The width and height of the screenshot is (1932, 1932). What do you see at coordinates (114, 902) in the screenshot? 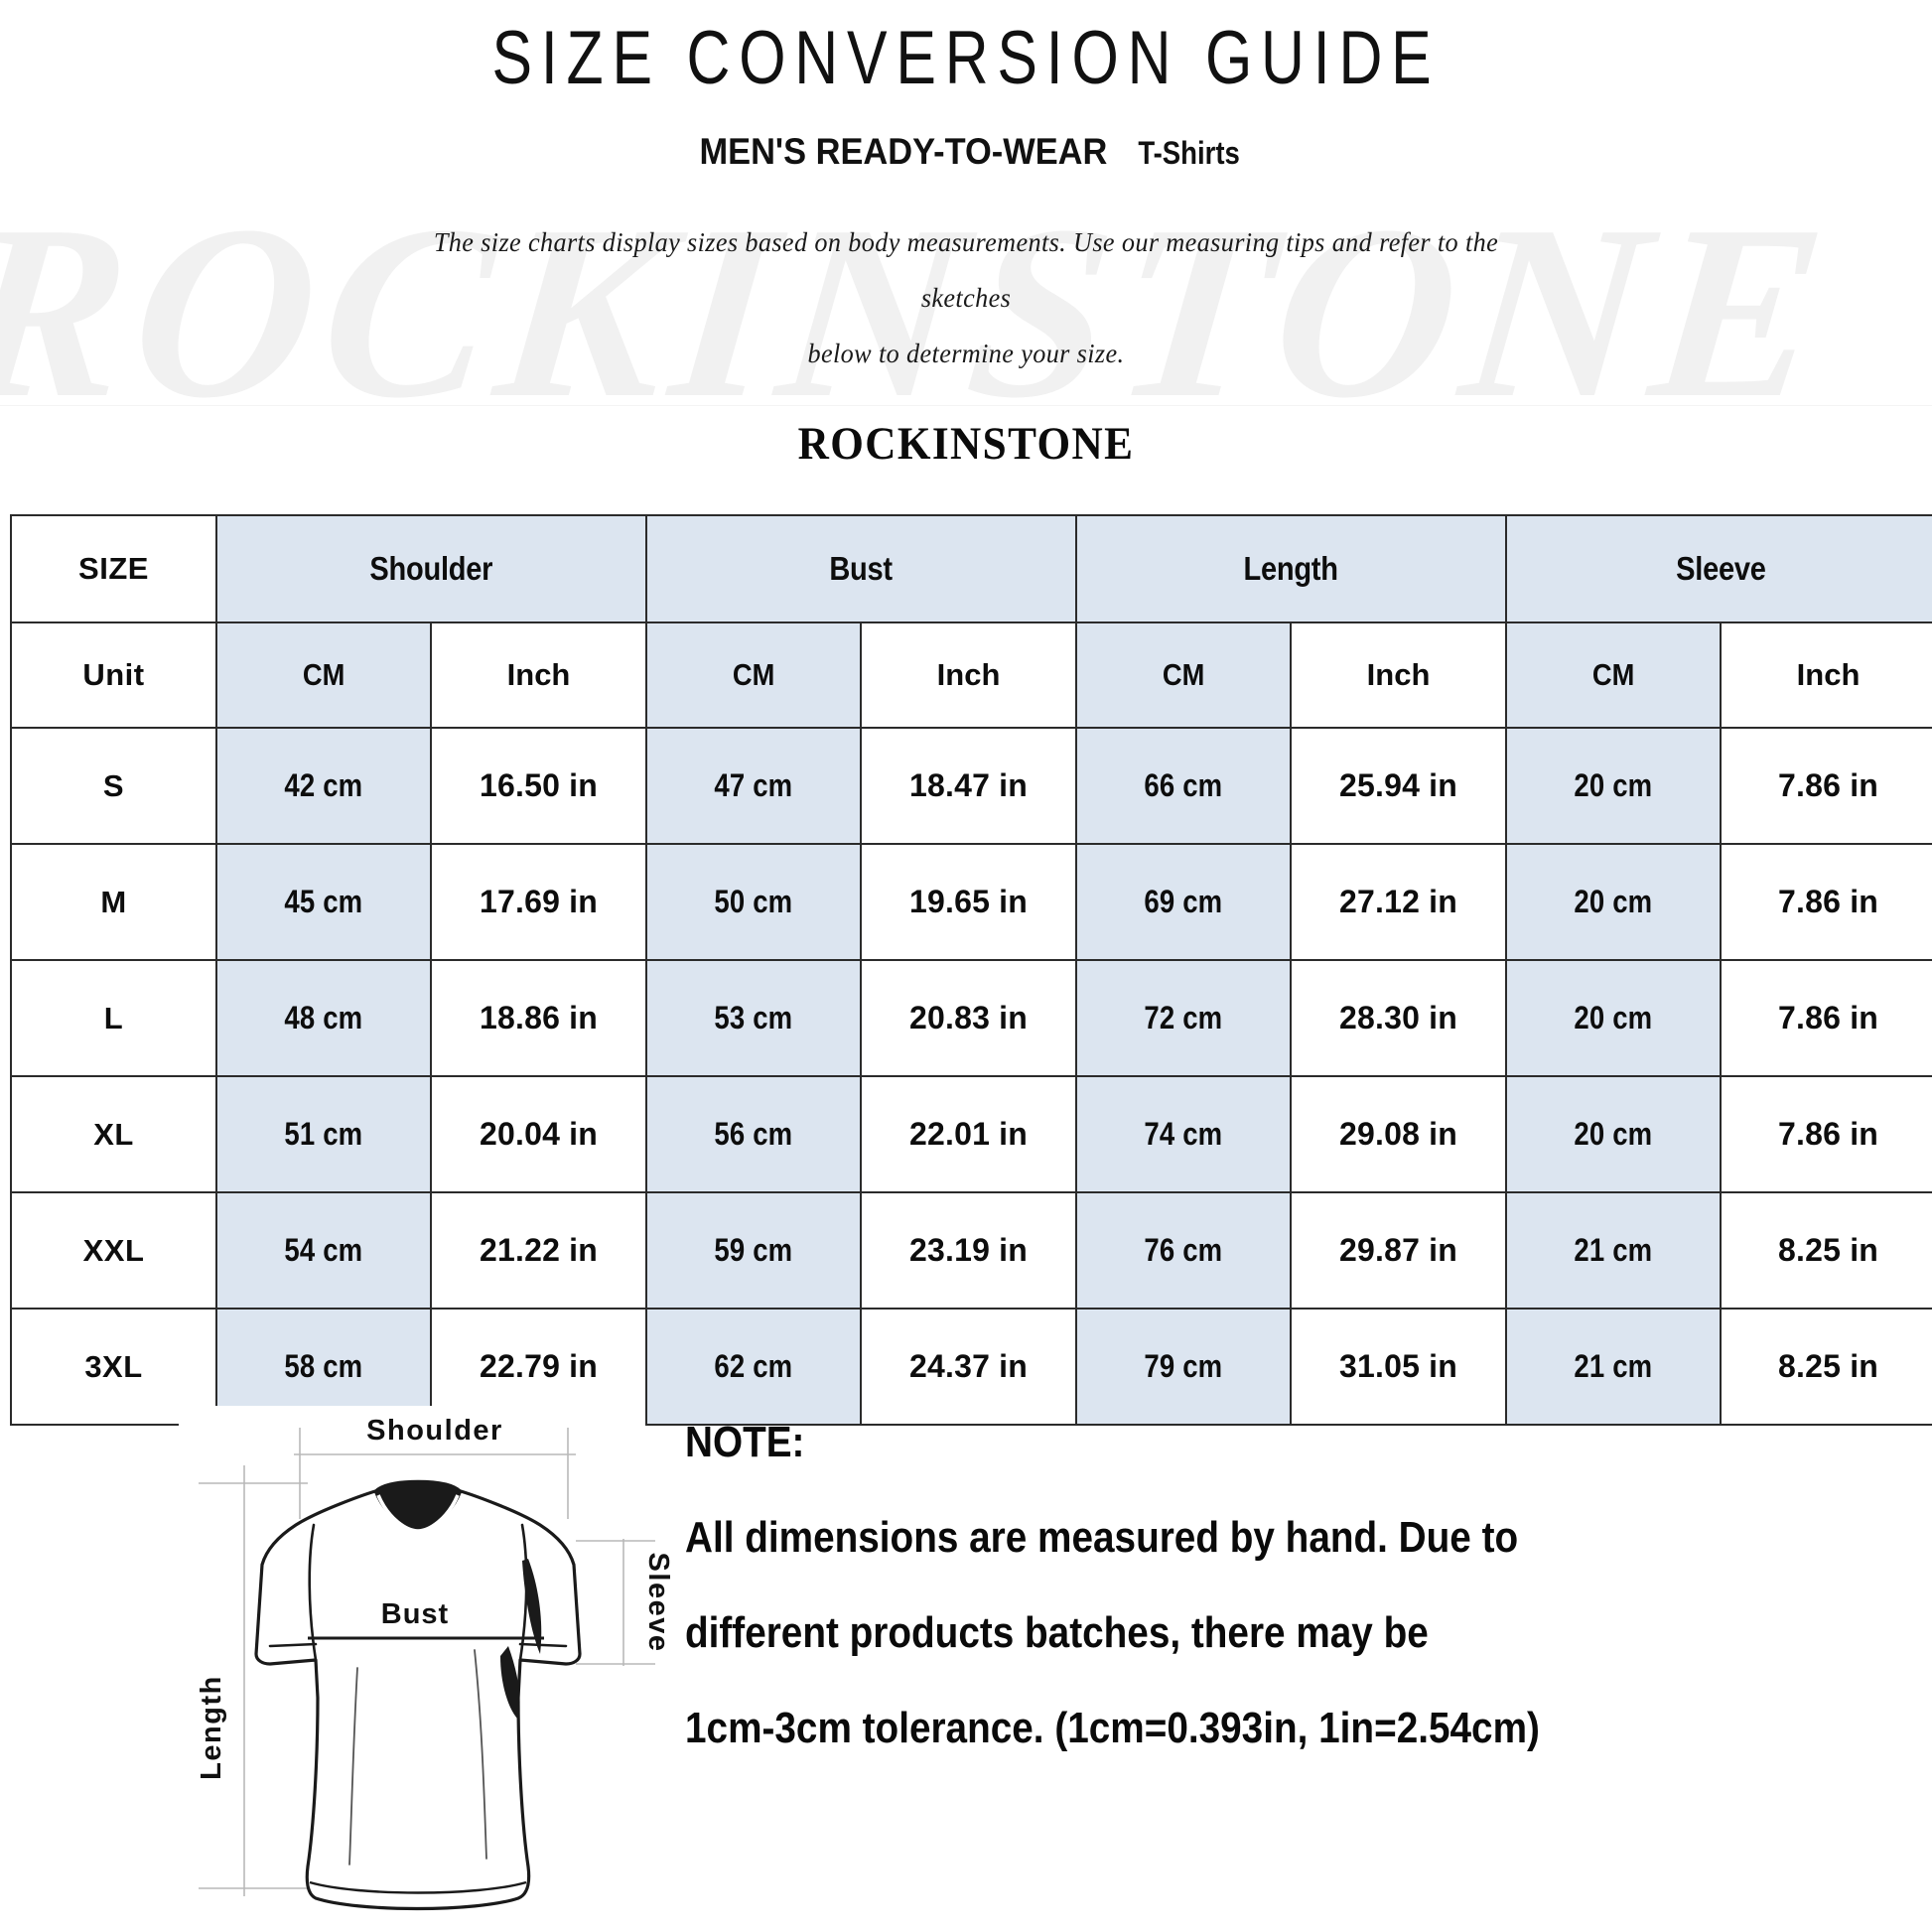
I see `row-size-label: M` at bounding box center [114, 902].